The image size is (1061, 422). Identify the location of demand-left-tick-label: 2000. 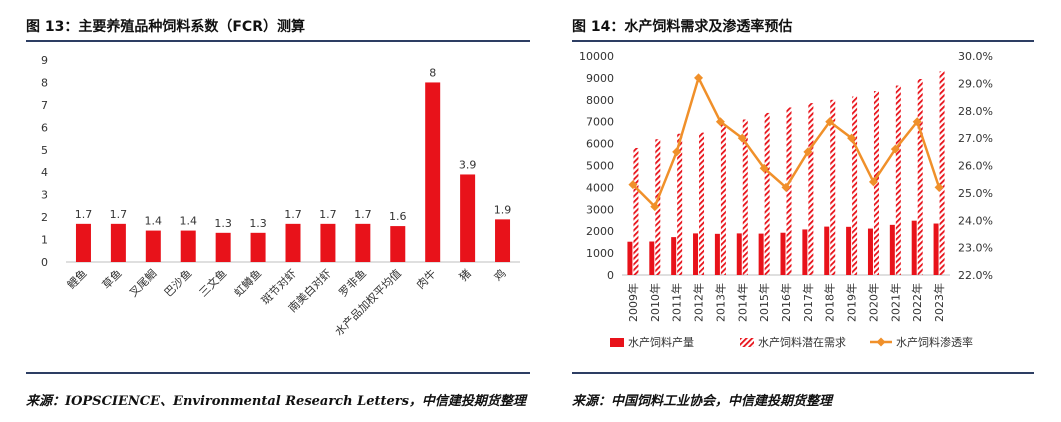
(600, 231).